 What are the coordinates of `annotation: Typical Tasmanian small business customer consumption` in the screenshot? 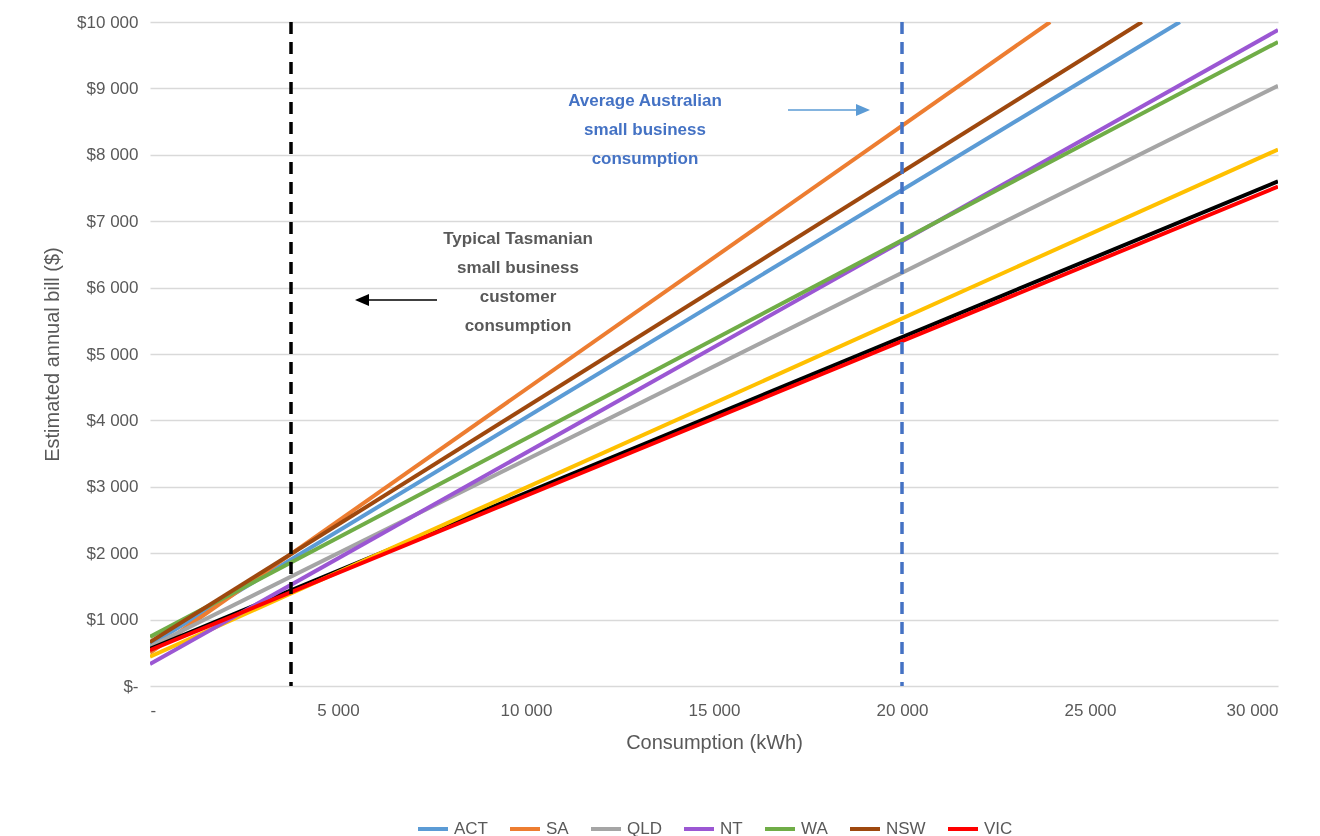 It's located at (518, 282).